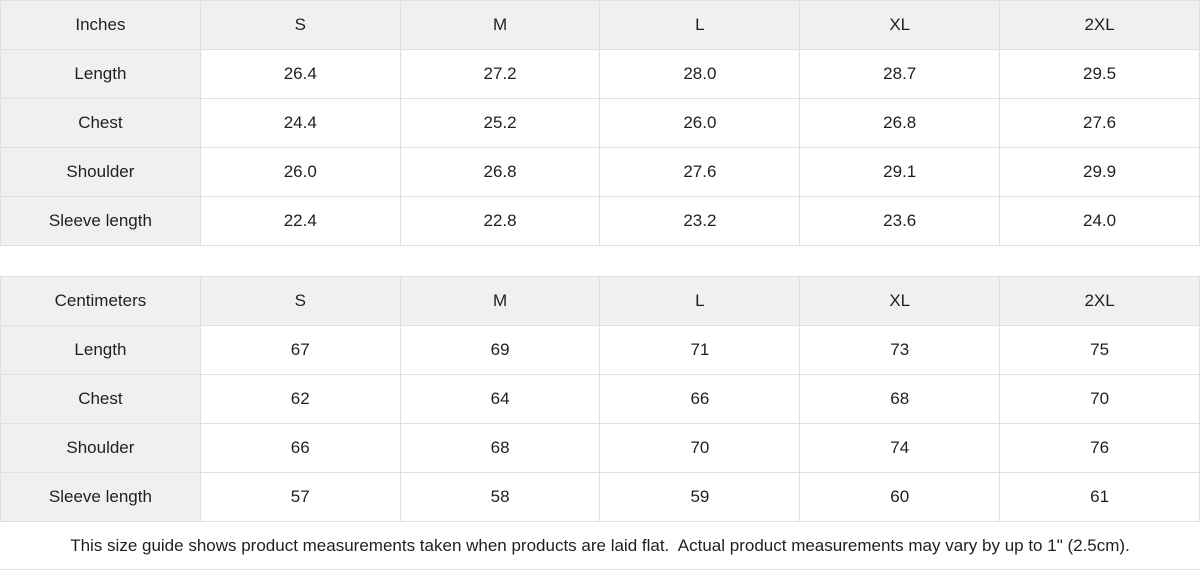  What do you see at coordinates (700, 221) in the screenshot?
I see `table-cell: 23.2` at bounding box center [700, 221].